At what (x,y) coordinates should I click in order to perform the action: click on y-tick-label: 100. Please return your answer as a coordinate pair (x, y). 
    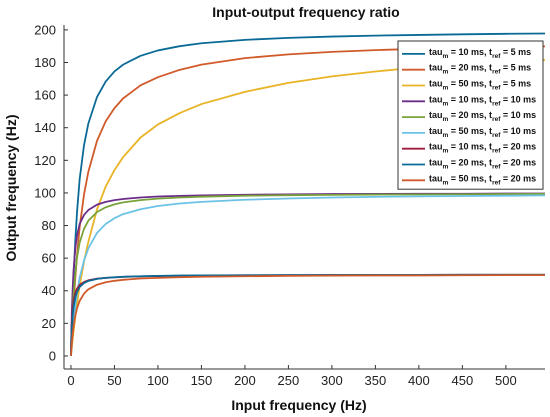
    Looking at the image, I should click on (45, 192).